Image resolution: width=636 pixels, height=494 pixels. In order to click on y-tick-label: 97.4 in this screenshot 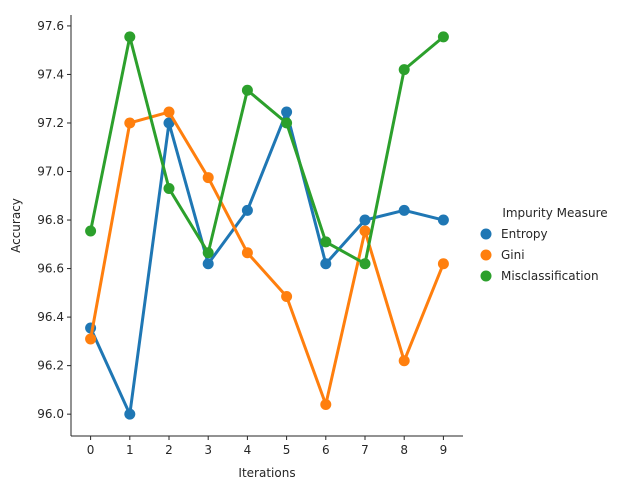, I will do `click(50, 74)`.